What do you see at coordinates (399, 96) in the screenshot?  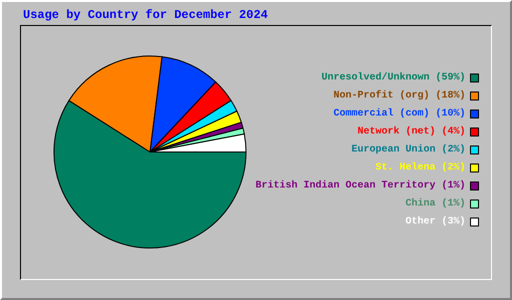 I see `legend-label: Non-Profit (org) (18%)` at bounding box center [399, 96].